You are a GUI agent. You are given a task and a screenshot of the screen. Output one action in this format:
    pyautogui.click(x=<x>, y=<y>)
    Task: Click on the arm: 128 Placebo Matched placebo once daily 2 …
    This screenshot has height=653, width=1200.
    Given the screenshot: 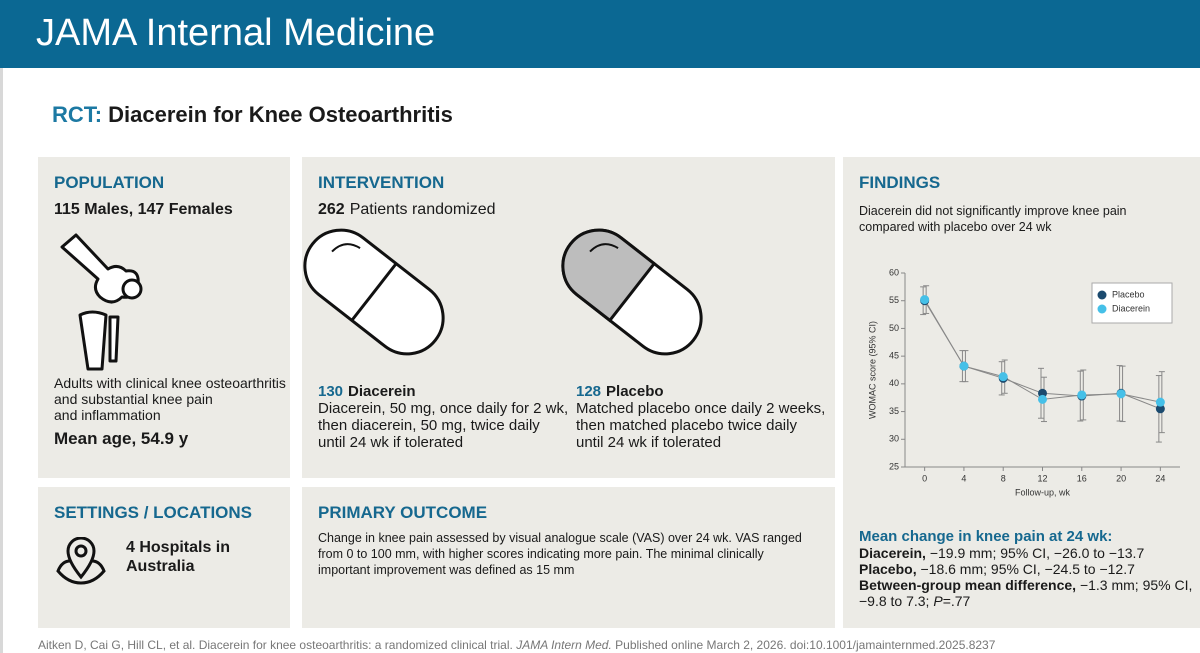 What is the action you would take?
    pyautogui.click(x=700, y=417)
    